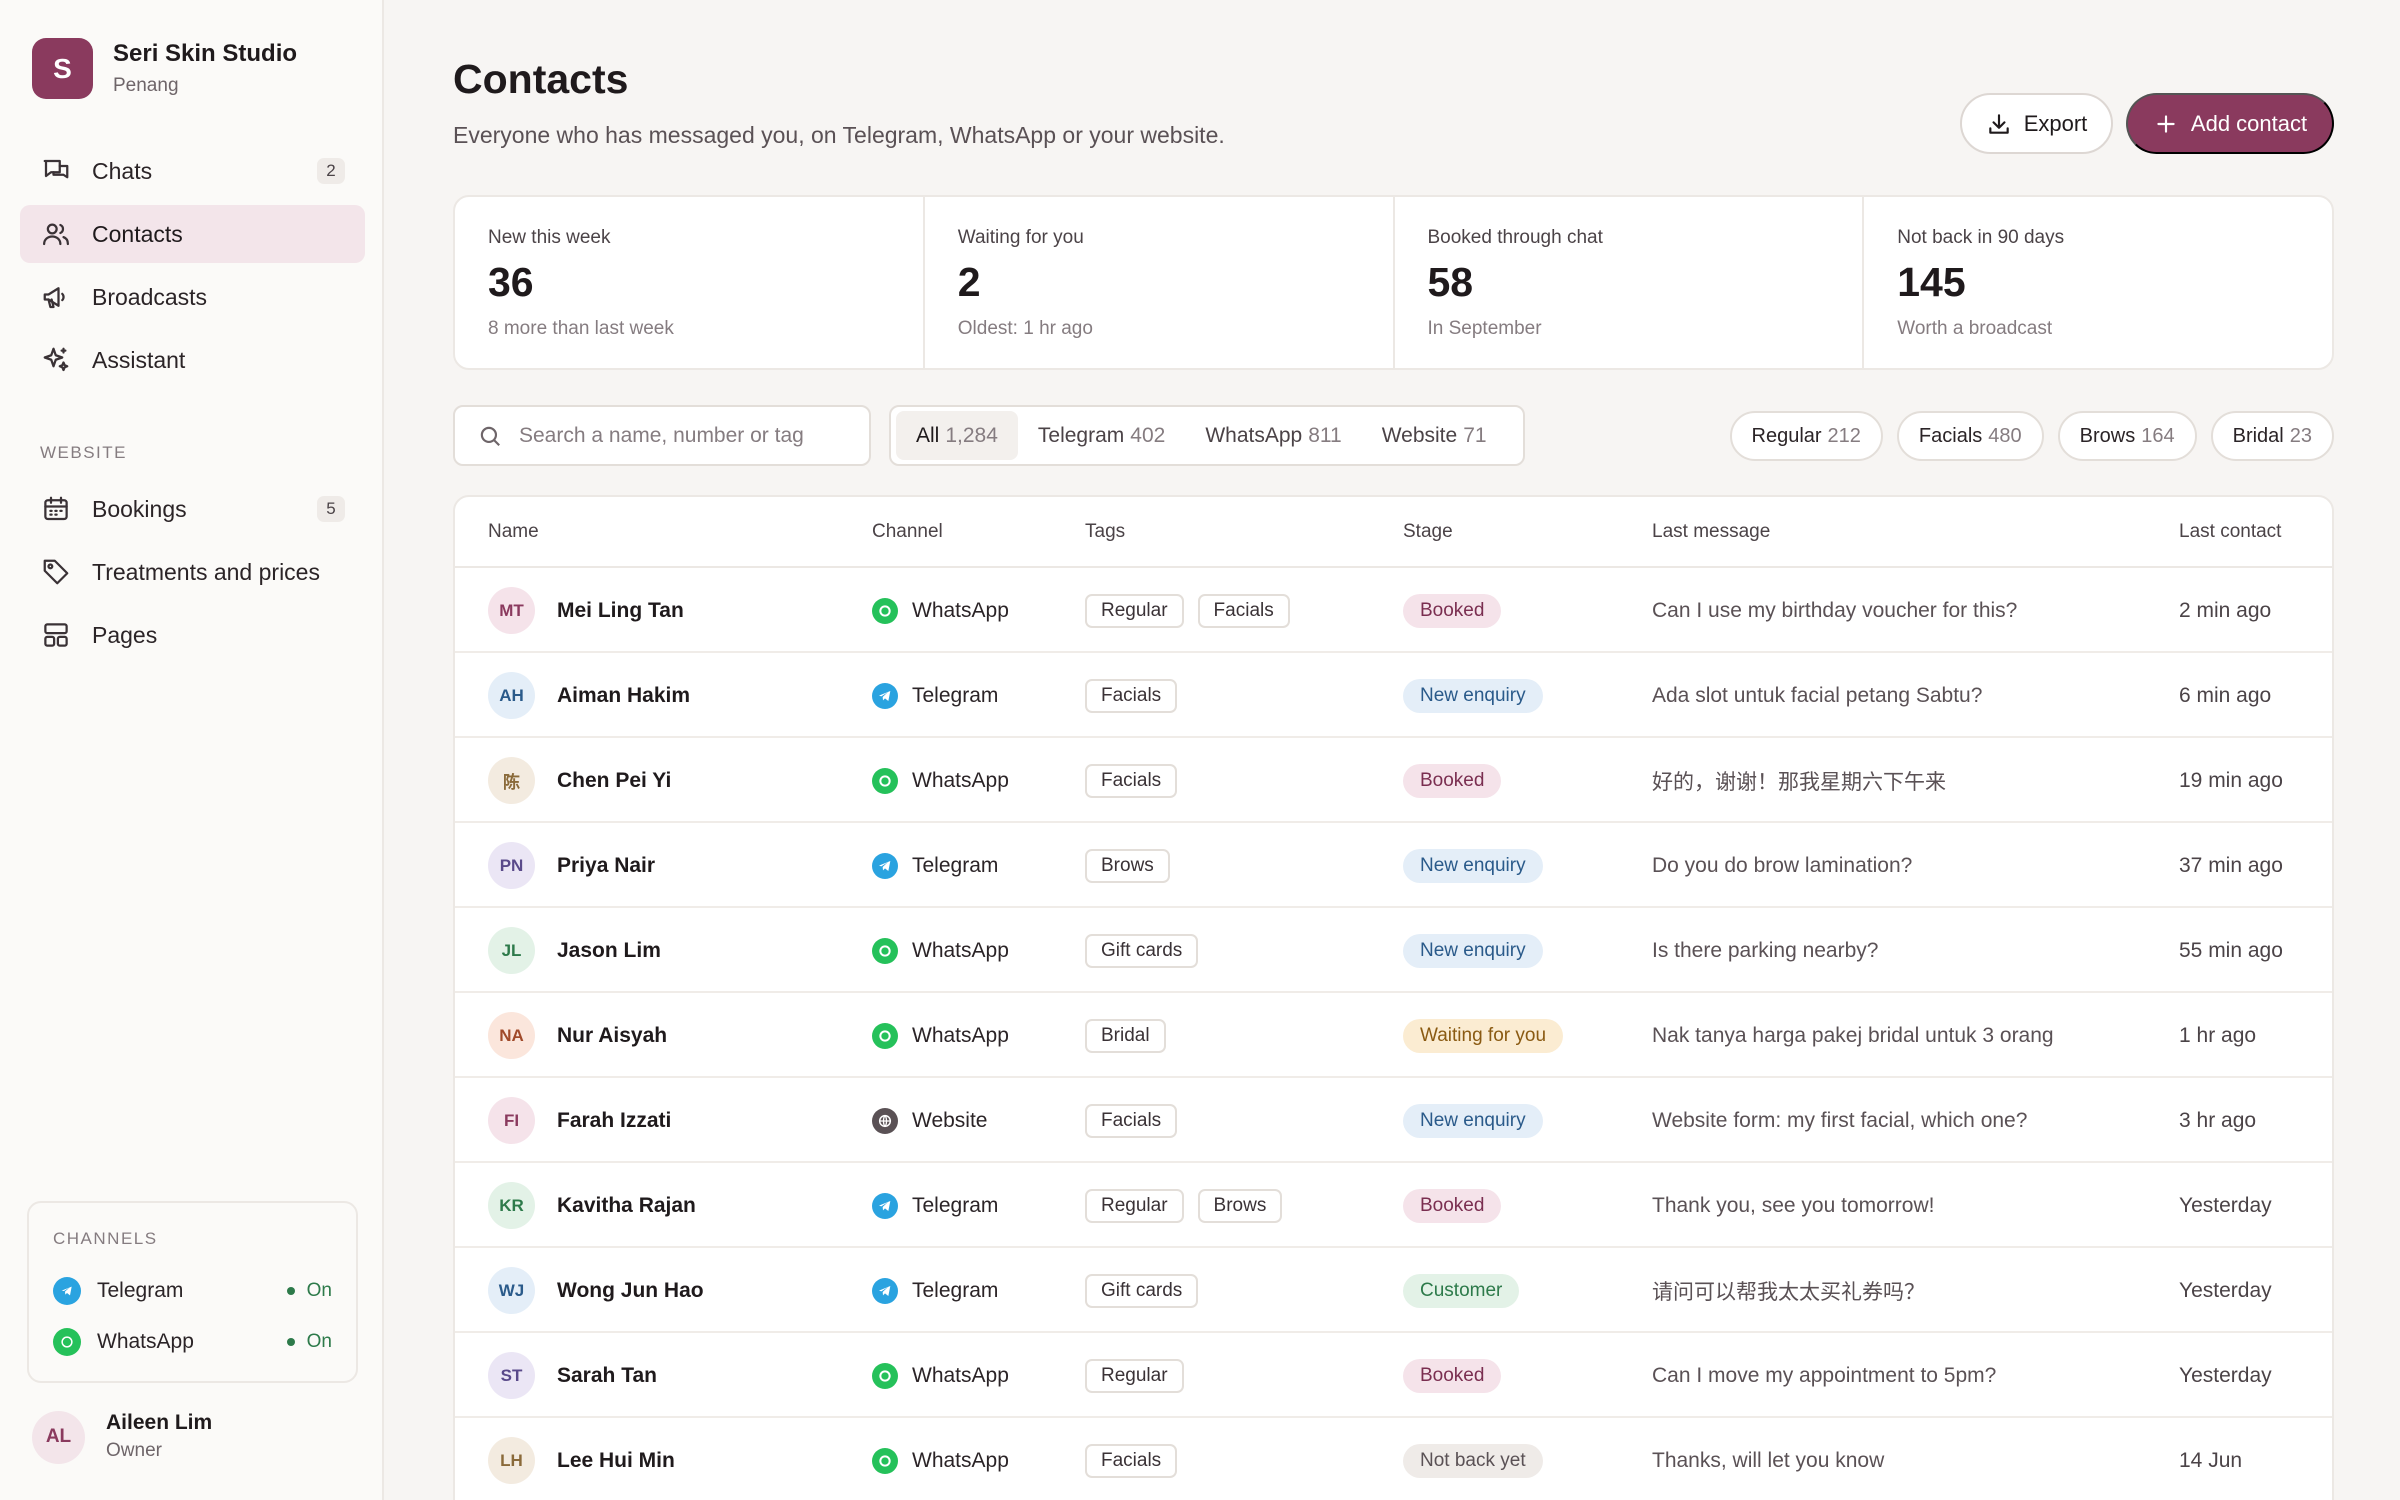  I want to click on tag-filter-brows: Brows 164, so click(2127, 436).